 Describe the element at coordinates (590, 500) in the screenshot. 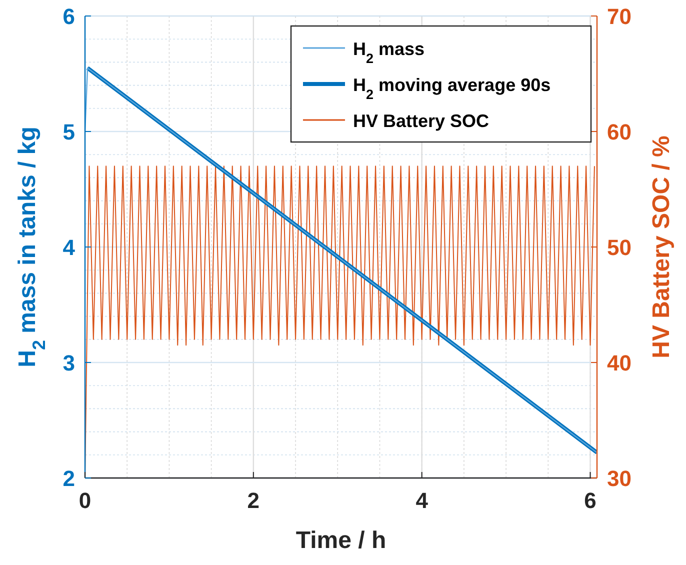

I see `x-tick-label: 6` at that location.